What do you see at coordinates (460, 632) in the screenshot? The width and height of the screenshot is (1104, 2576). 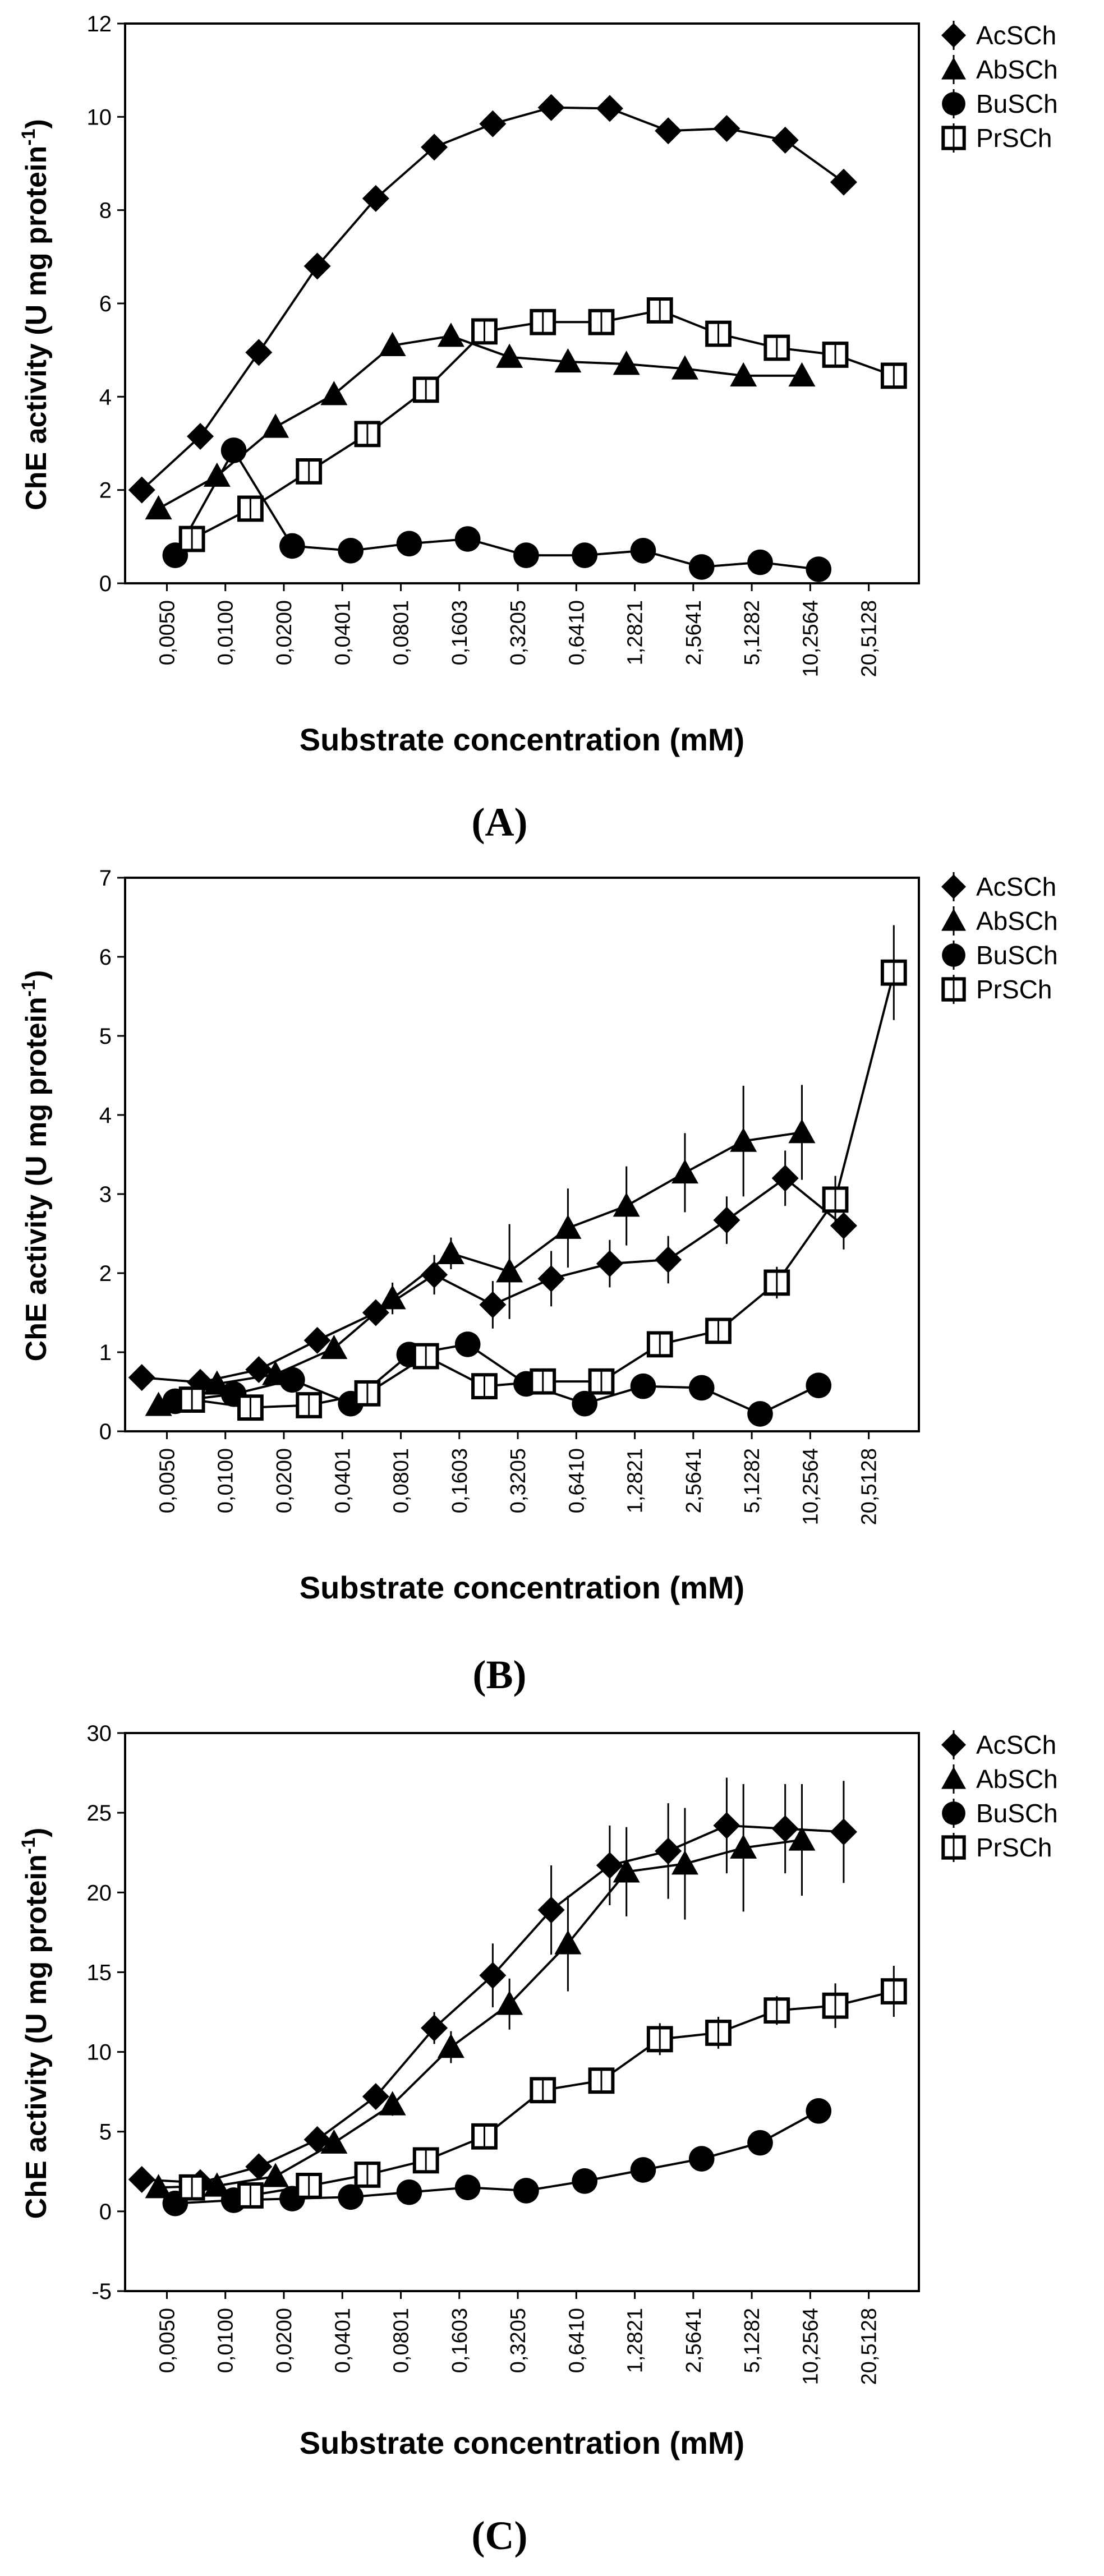 I see `x-tick-label: 0,1603` at bounding box center [460, 632].